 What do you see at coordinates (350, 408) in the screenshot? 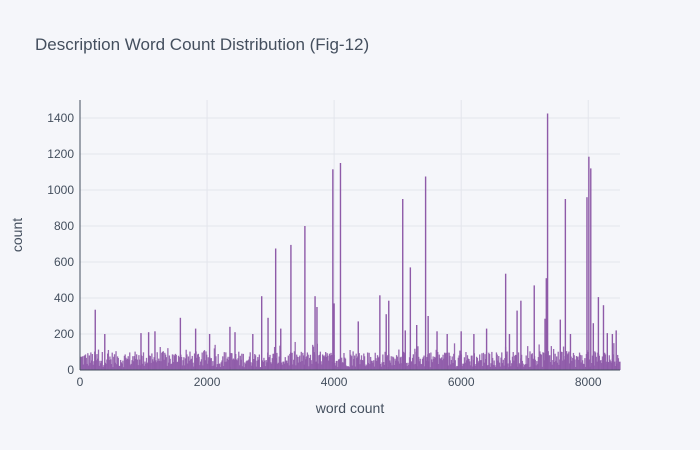
I see `x-axis-title: word count` at bounding box center [350, 408].